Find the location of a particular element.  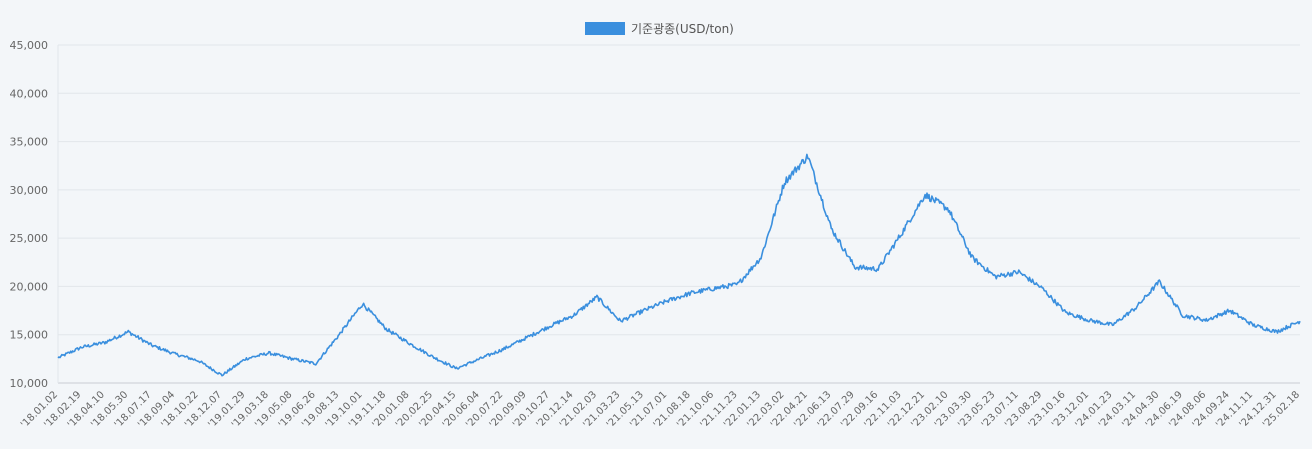

y-tick-label: 40,000 is located at coordinates (29, 93).